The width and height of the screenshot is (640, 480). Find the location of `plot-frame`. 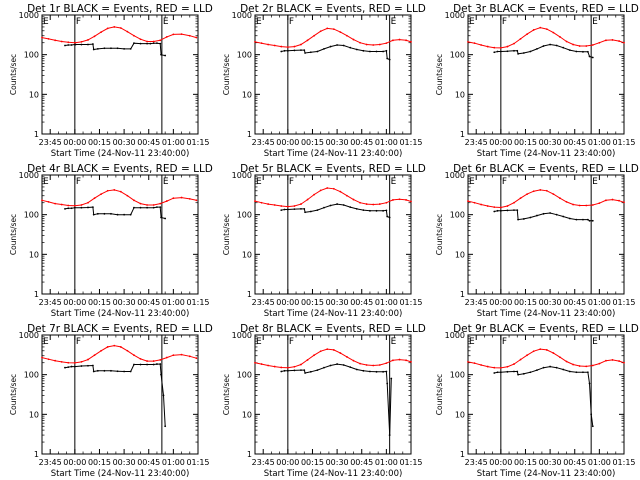

plot-frame is located at coordinates (546, 394).